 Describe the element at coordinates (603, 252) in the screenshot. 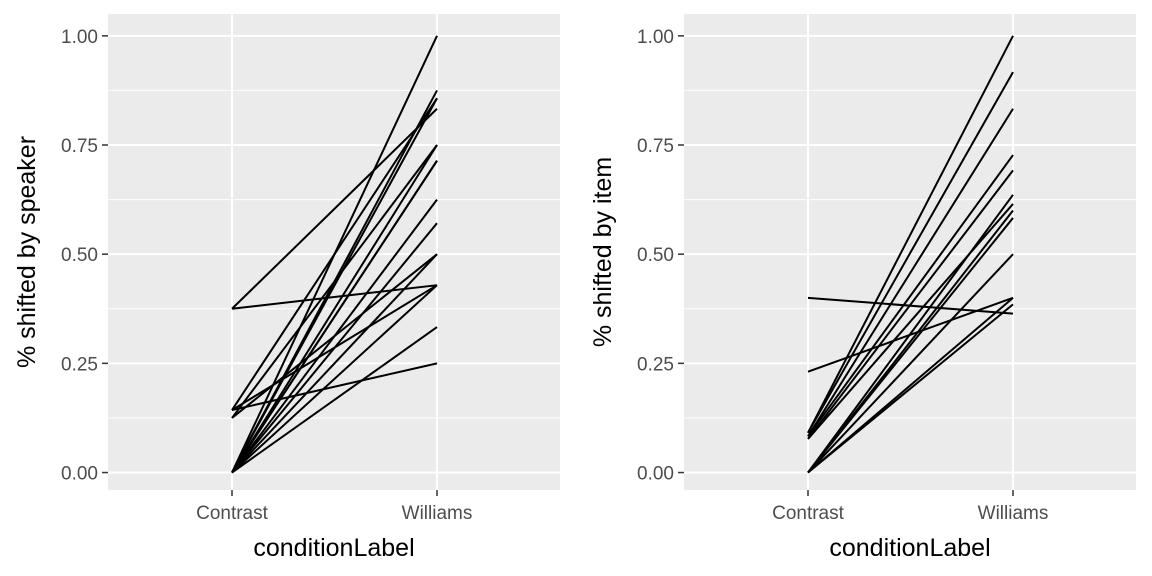

I see `item-plot-y-title: % shifted by item` at that location.